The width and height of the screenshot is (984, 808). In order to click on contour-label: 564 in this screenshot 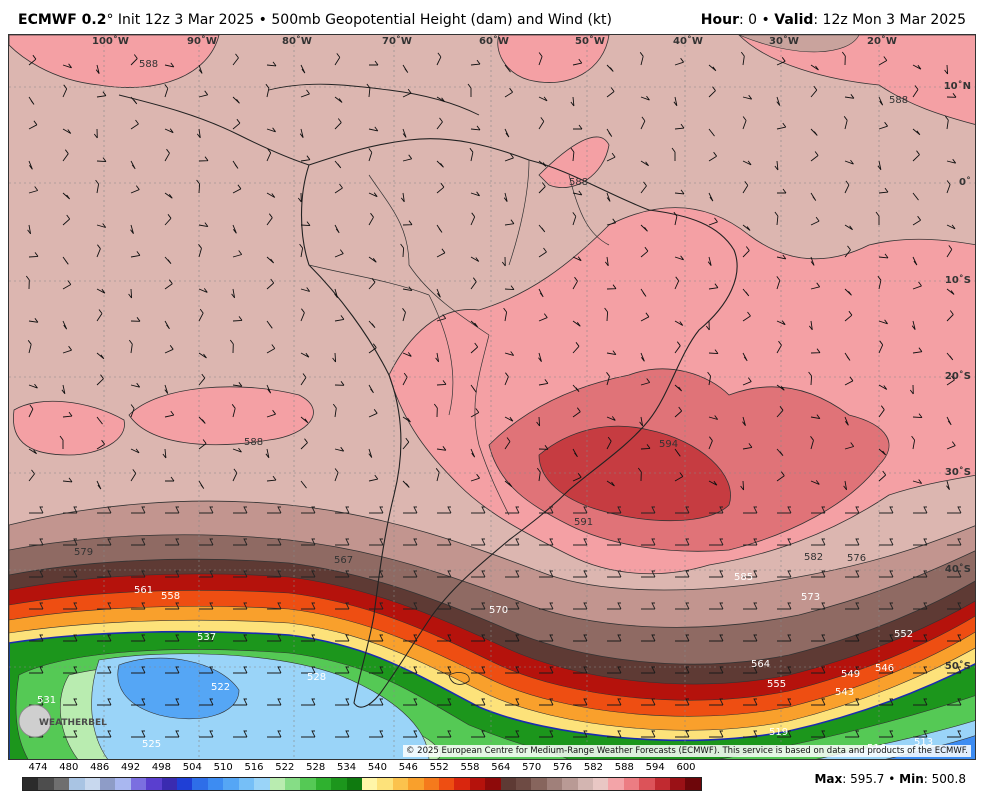, I will do `click(760, 664)`.